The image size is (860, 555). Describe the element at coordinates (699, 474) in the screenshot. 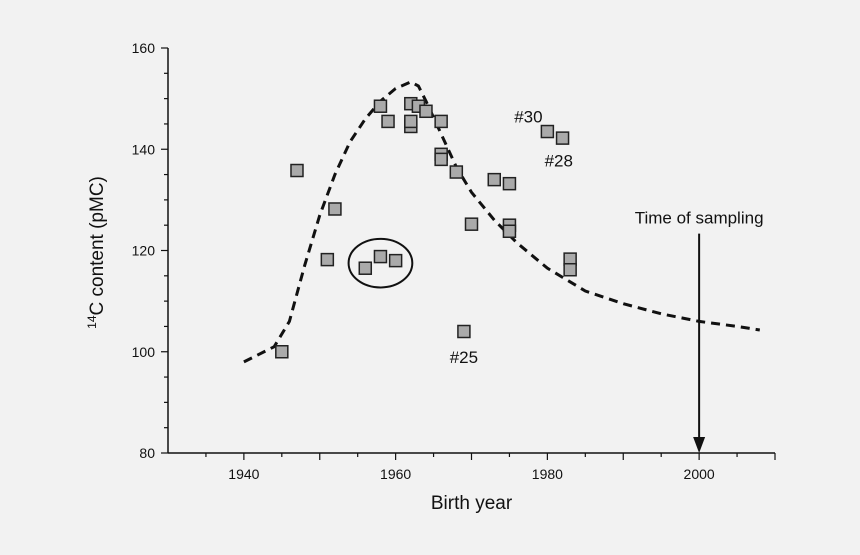

I see `x-tick-label: 2000` at that location.